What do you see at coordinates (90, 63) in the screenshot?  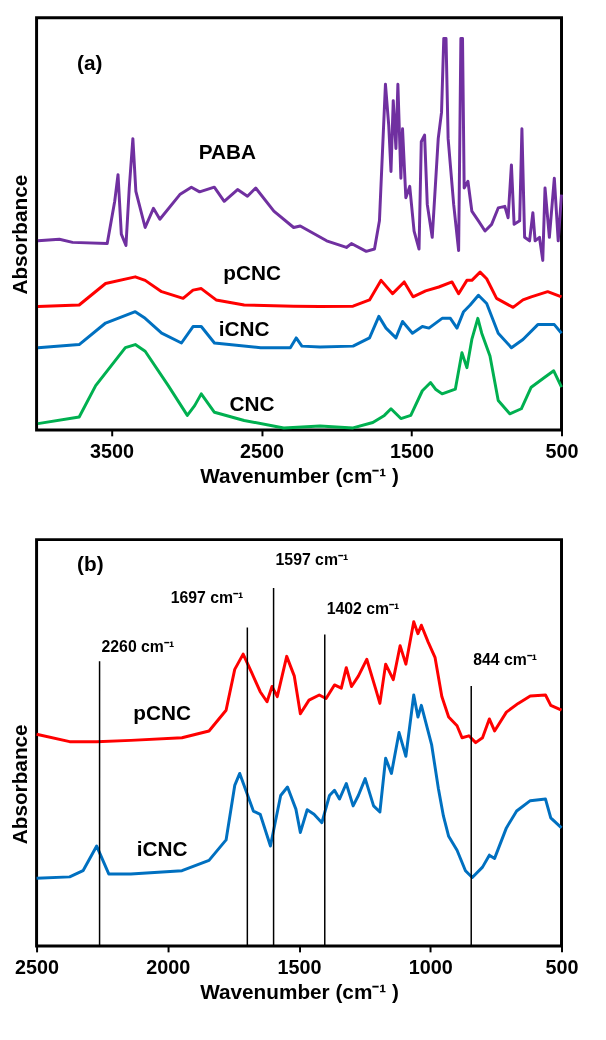 I see `annotation: (a)` at bounding box center [90, 63].